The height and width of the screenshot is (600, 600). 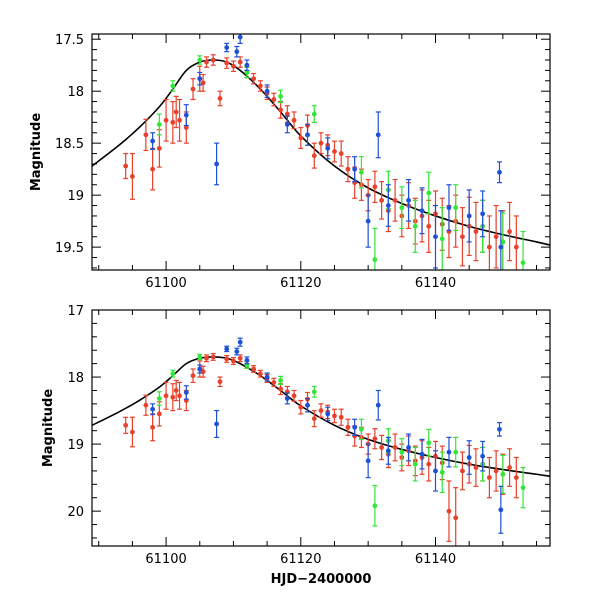 I want to click on bottom-x-tick-label: 61140, so click(x=435, y=559).